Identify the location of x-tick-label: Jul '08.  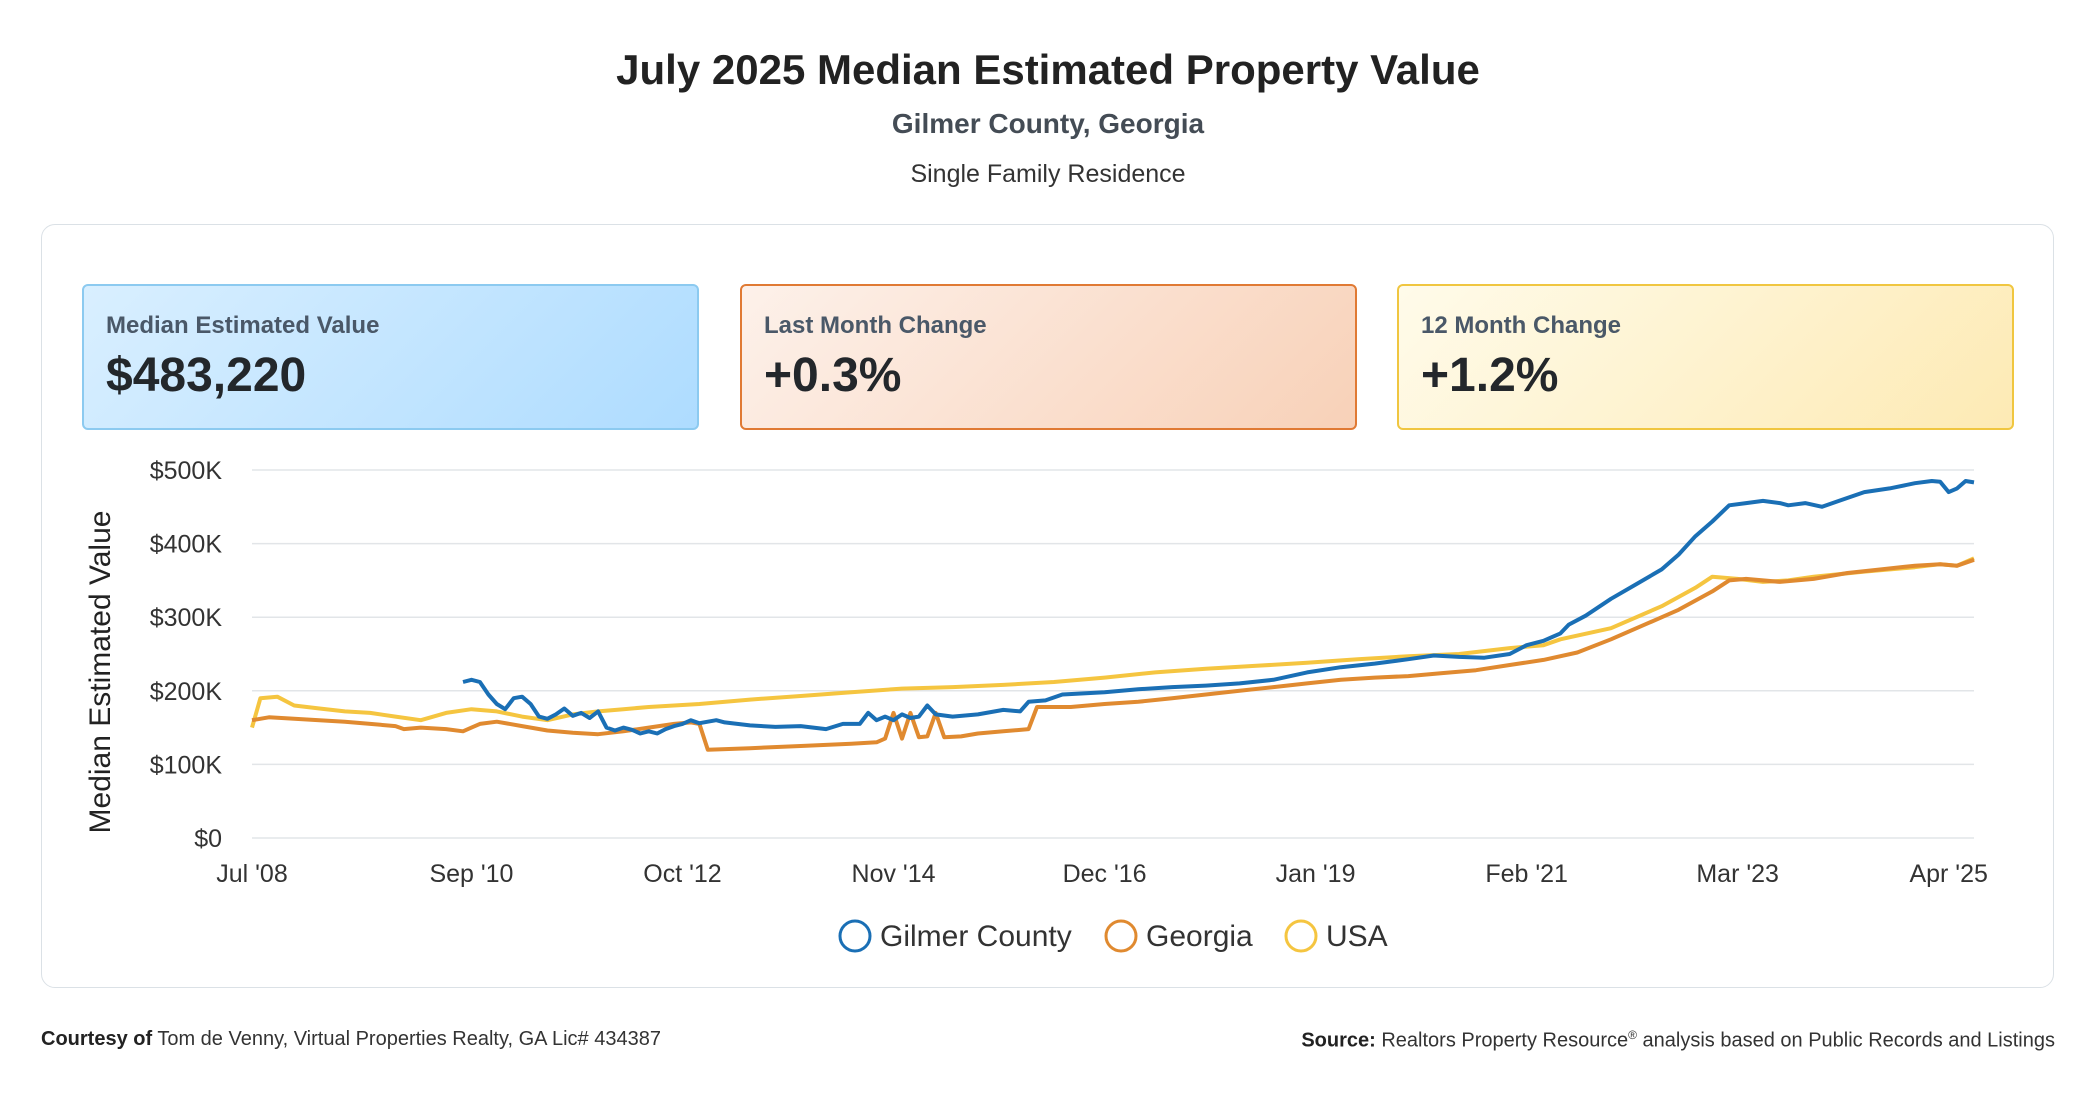
(251, 874).